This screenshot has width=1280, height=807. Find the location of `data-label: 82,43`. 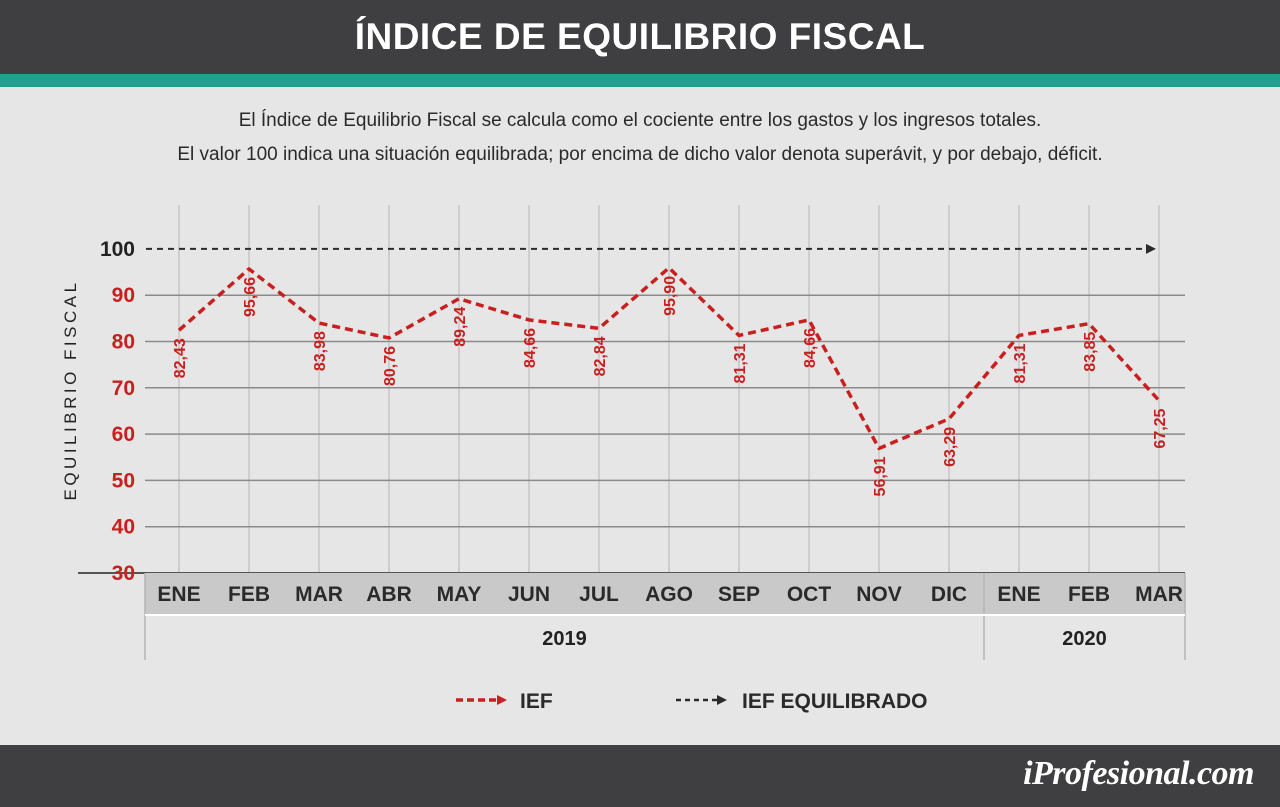

data-label: 82,43 is located at coordinates (180, 358).